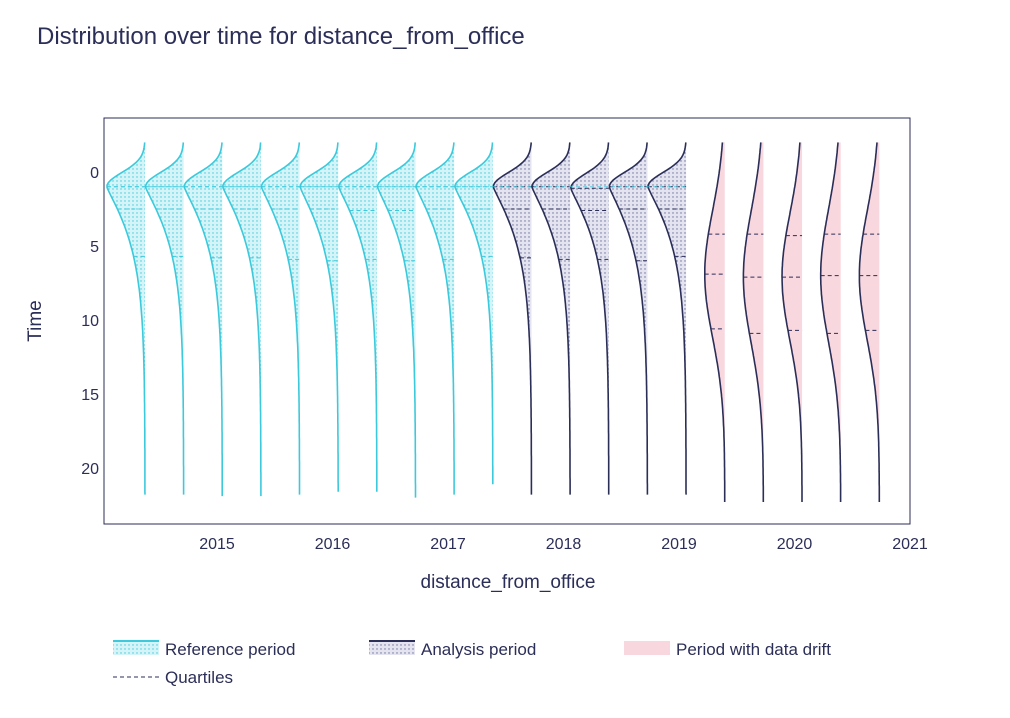 This screenshot has width=1010, height=718. I want to click on x-tick-label-2018: 2018, so click(564, 544).